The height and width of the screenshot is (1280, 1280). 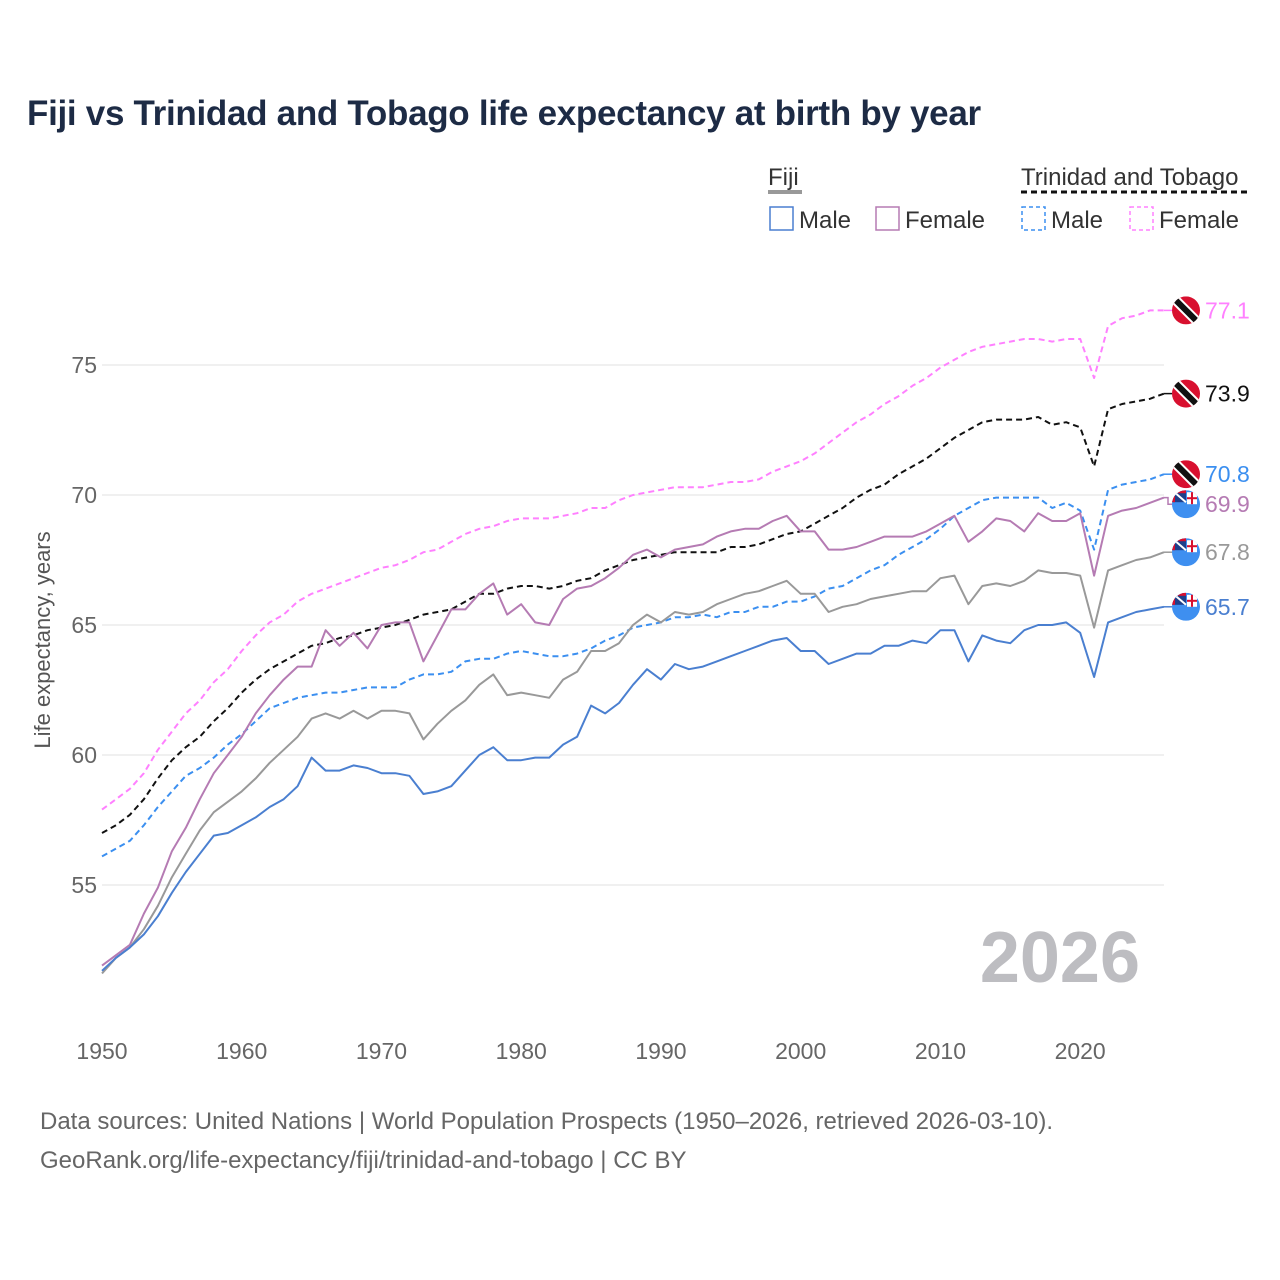 What do you see at coordinates (84, 755) in the screenshot?
I see `y-tick-label: 60` at bounding box center [84, 755].